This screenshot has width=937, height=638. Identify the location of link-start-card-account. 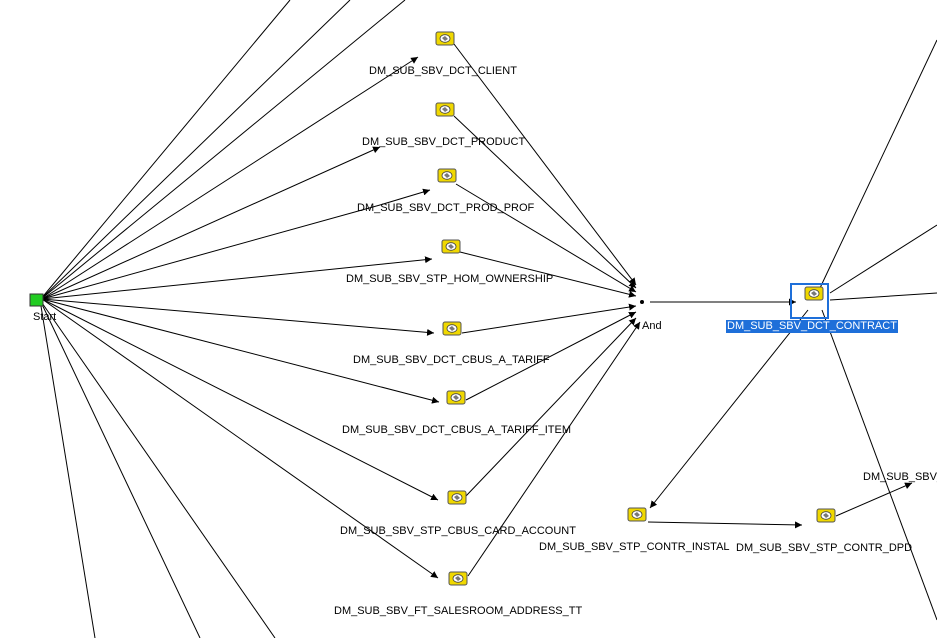
(240, 399).